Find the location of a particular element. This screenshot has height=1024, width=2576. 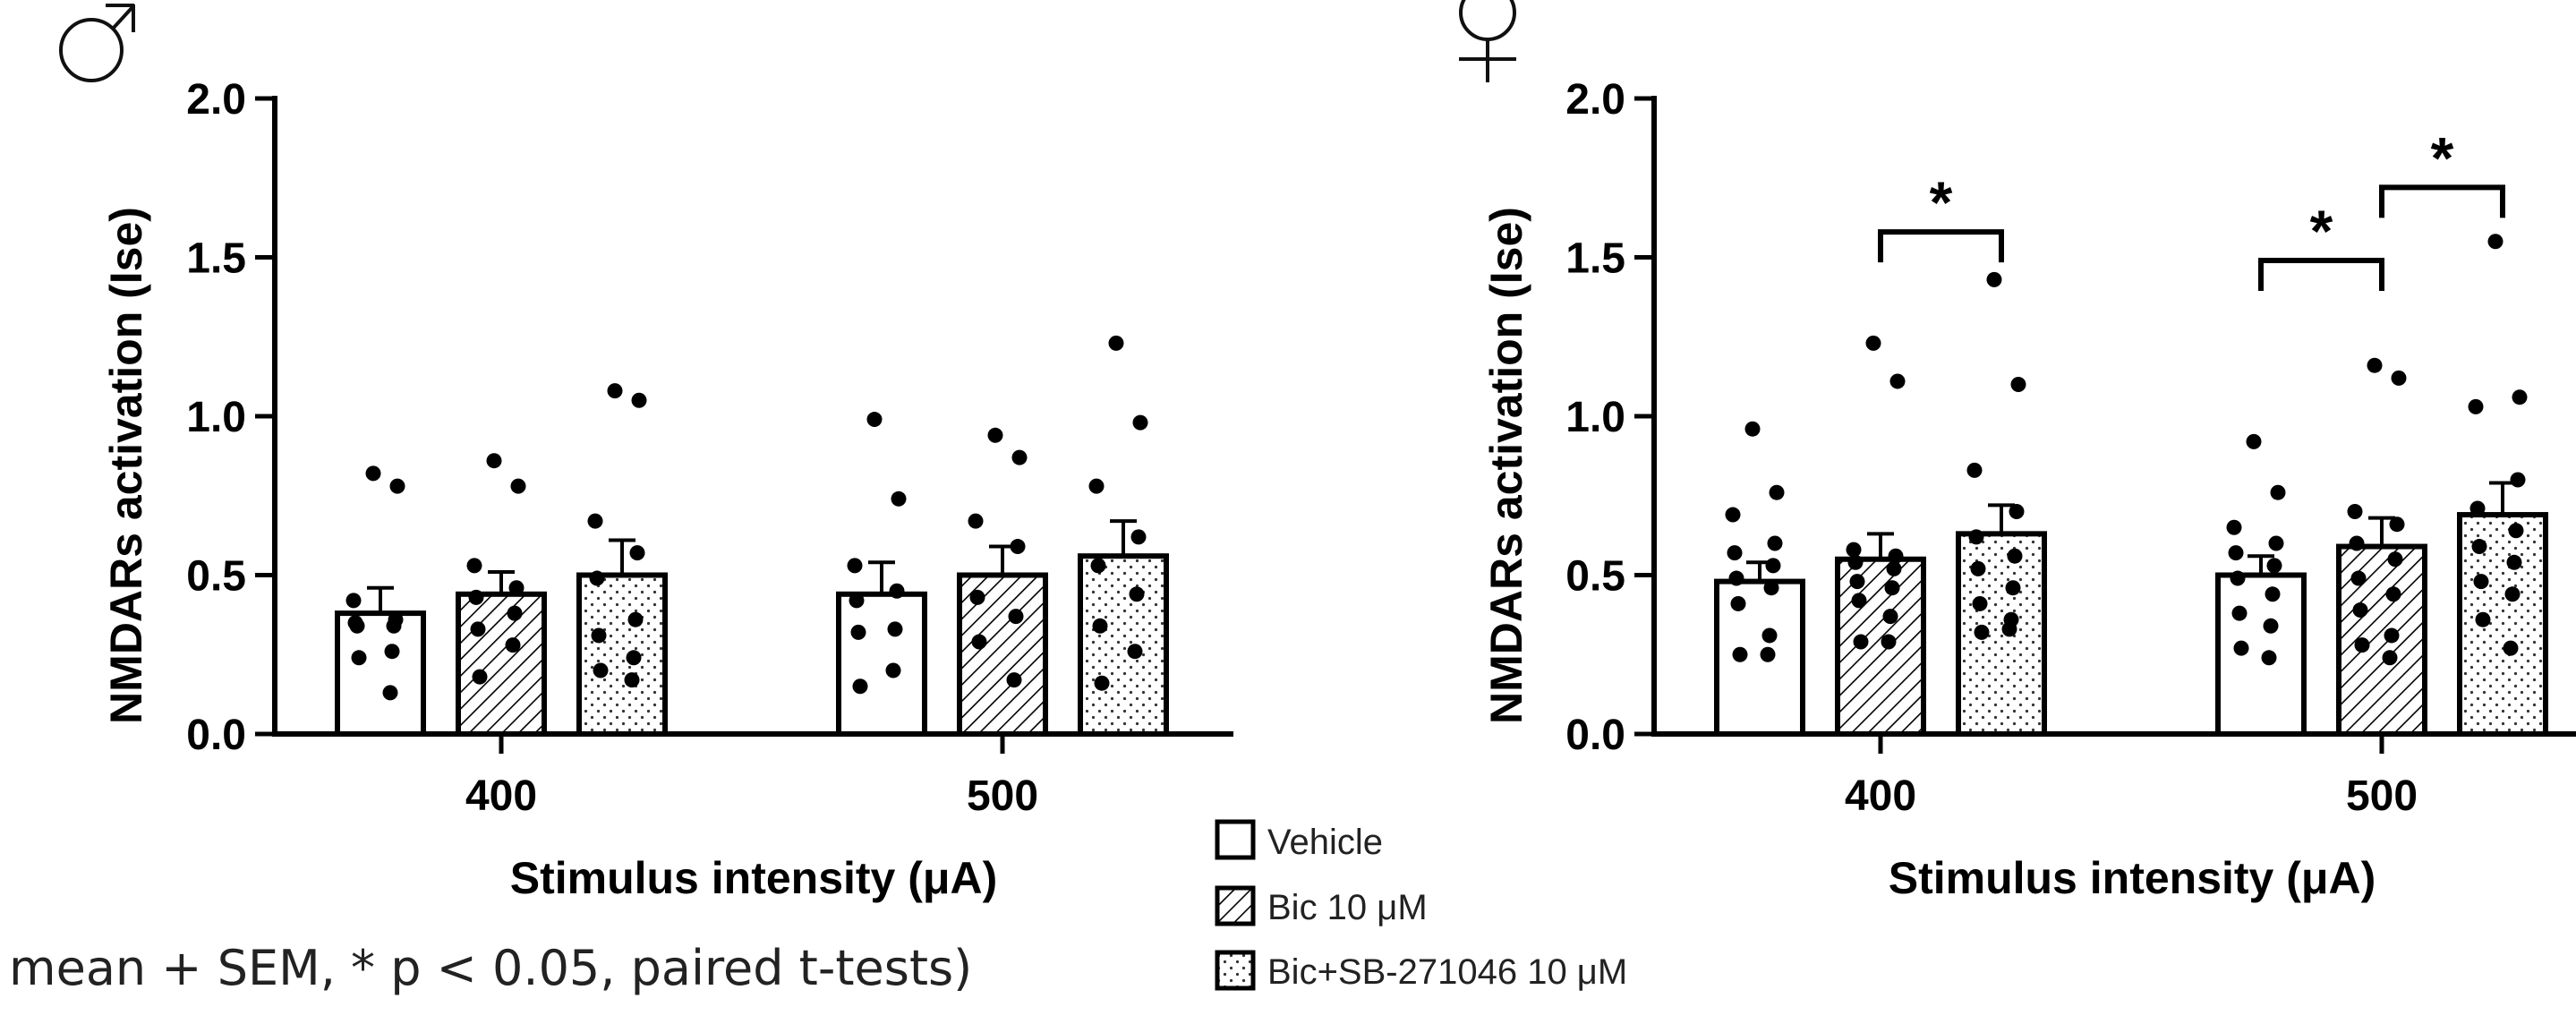

legend-swatch-bic-sb is located at coordinates (1235, 970).